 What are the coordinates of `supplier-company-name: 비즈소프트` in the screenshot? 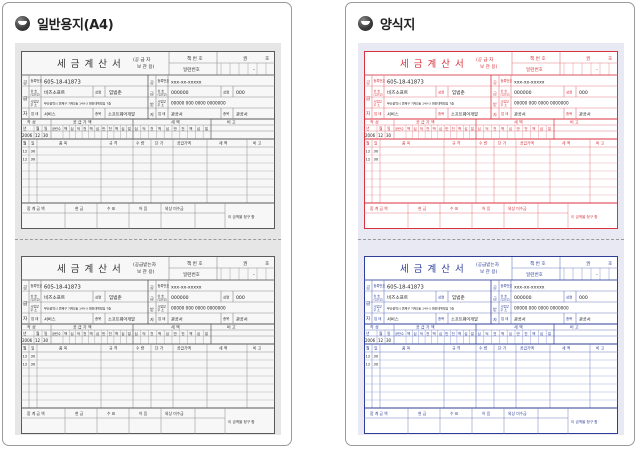 It's located at (397, 92).